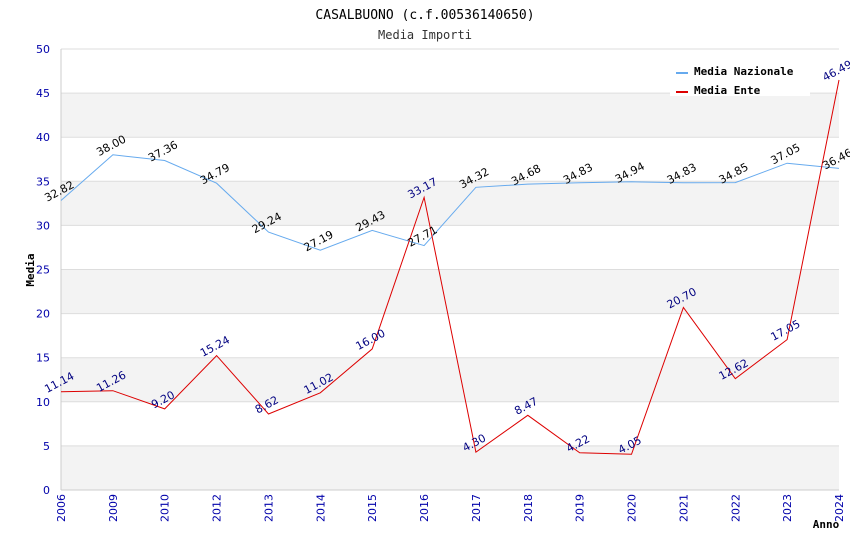 The height and width of the screenshot is (550, 850). I want to click on chart-subtitle: Media Importi, so click(425, 35).